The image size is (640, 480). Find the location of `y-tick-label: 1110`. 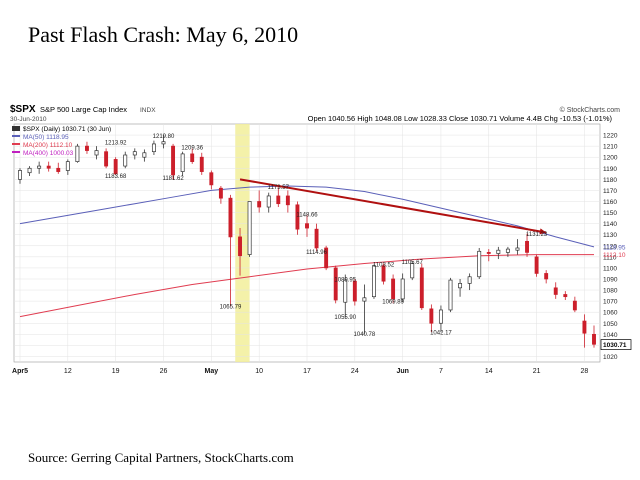

y-tick-label: 1110 is located at coordinates (610, 257).